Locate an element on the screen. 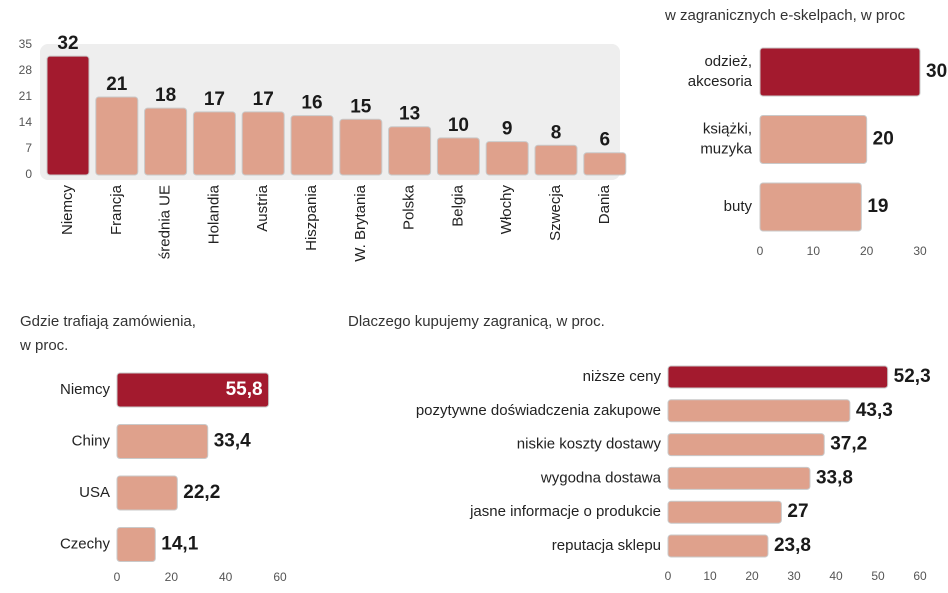 This screenshot has height=593, width=948. value-label: 27 is located at coordinates (797, 511).